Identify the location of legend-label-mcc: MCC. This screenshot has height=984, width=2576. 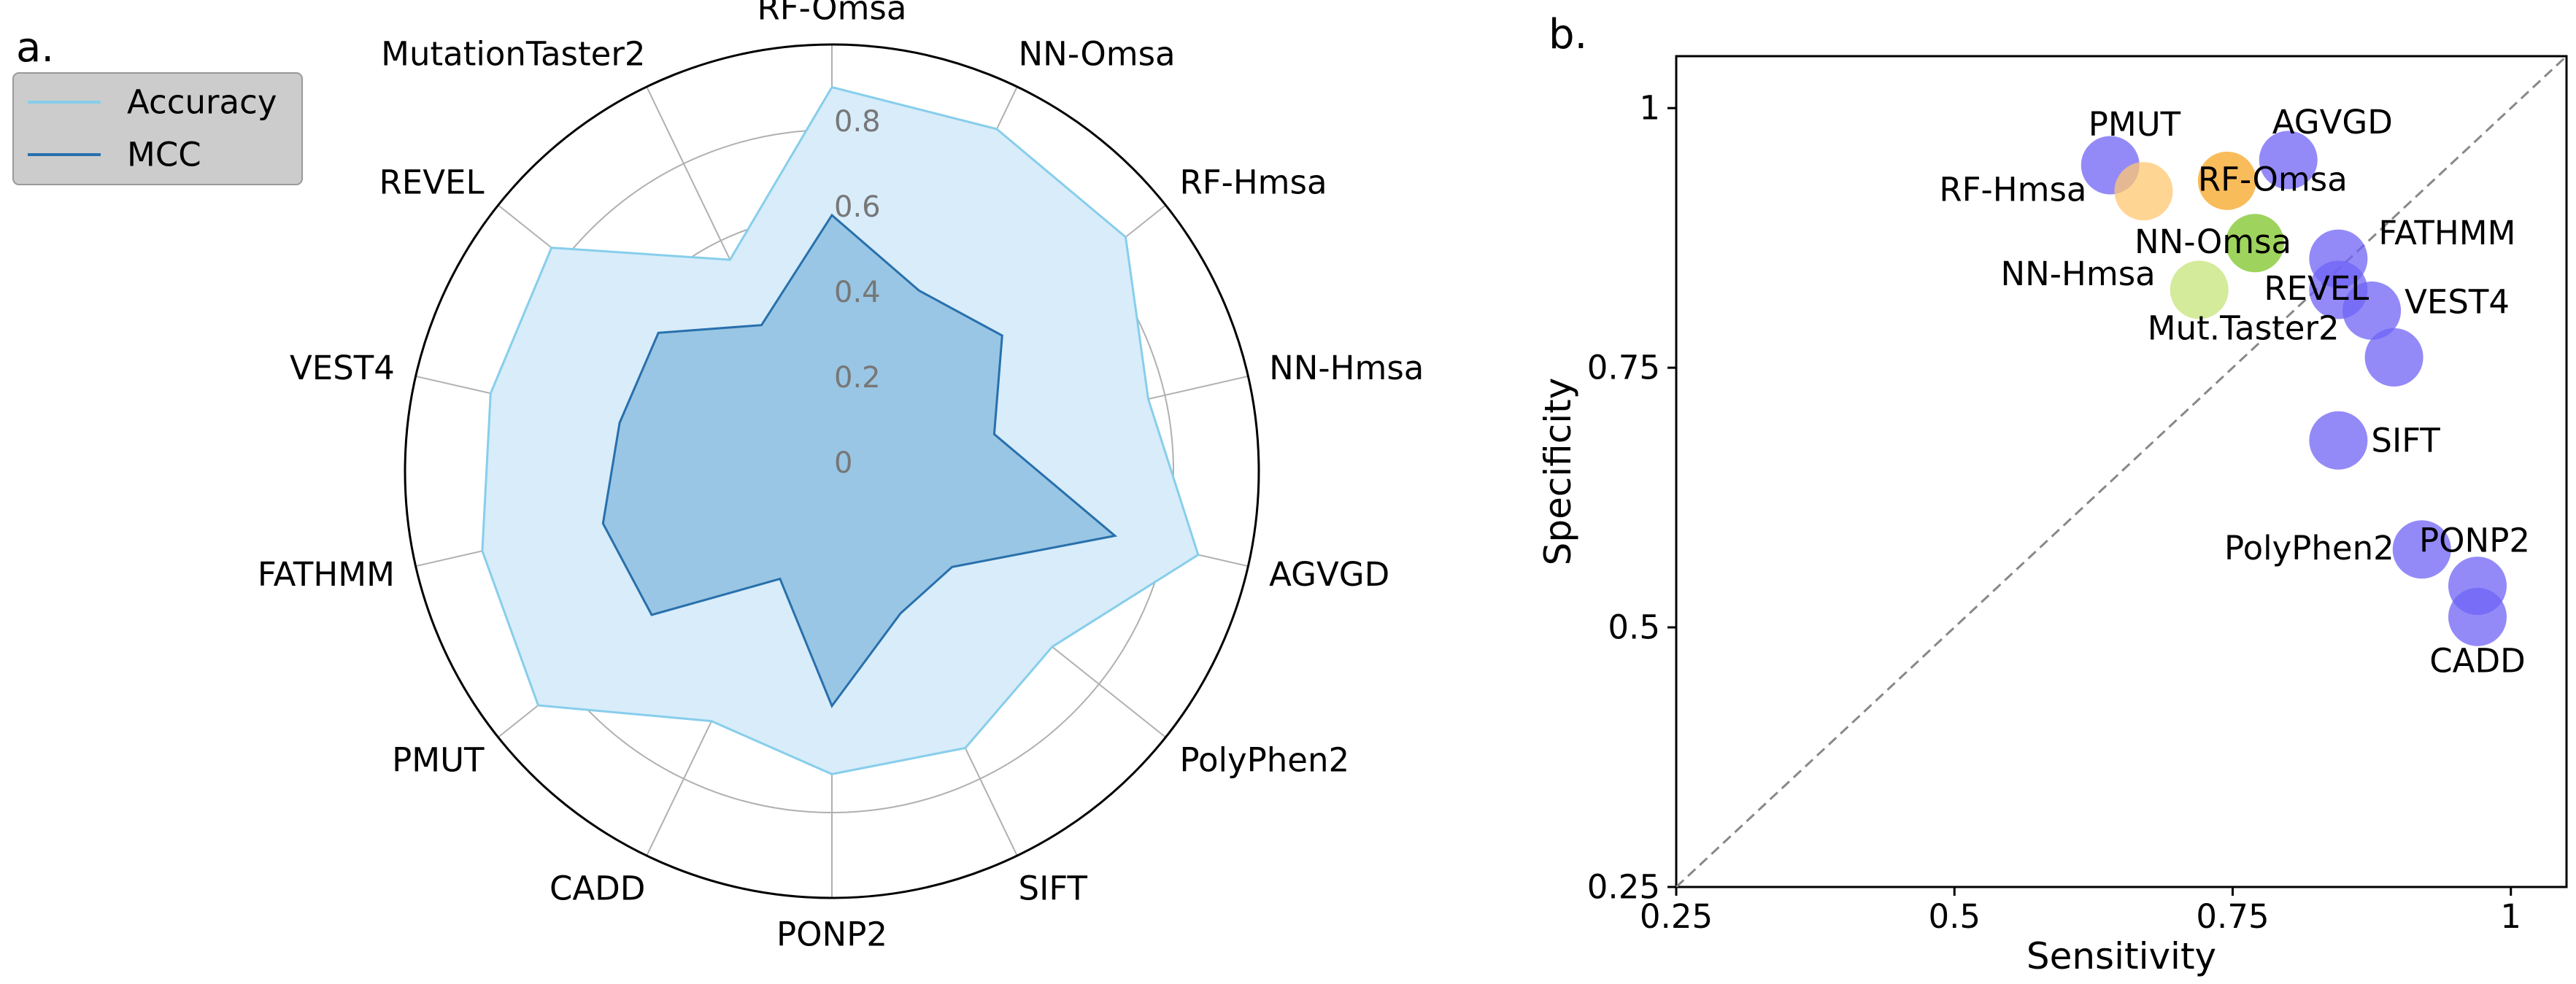
(164, 155).